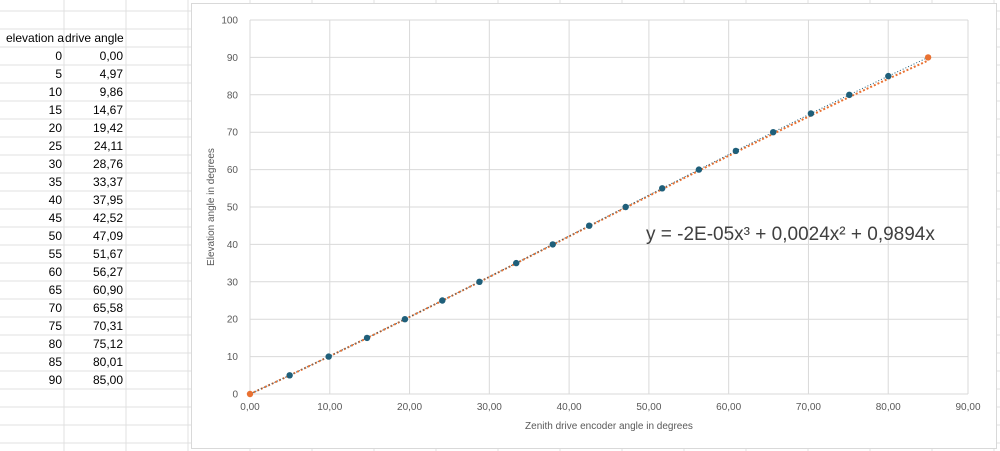 This screenshot has width=1000, height=451. What do you see at coordinates (233, 95) in the screenshot?
I see `y-tick-label: 80` at bounding box center [233, 95].